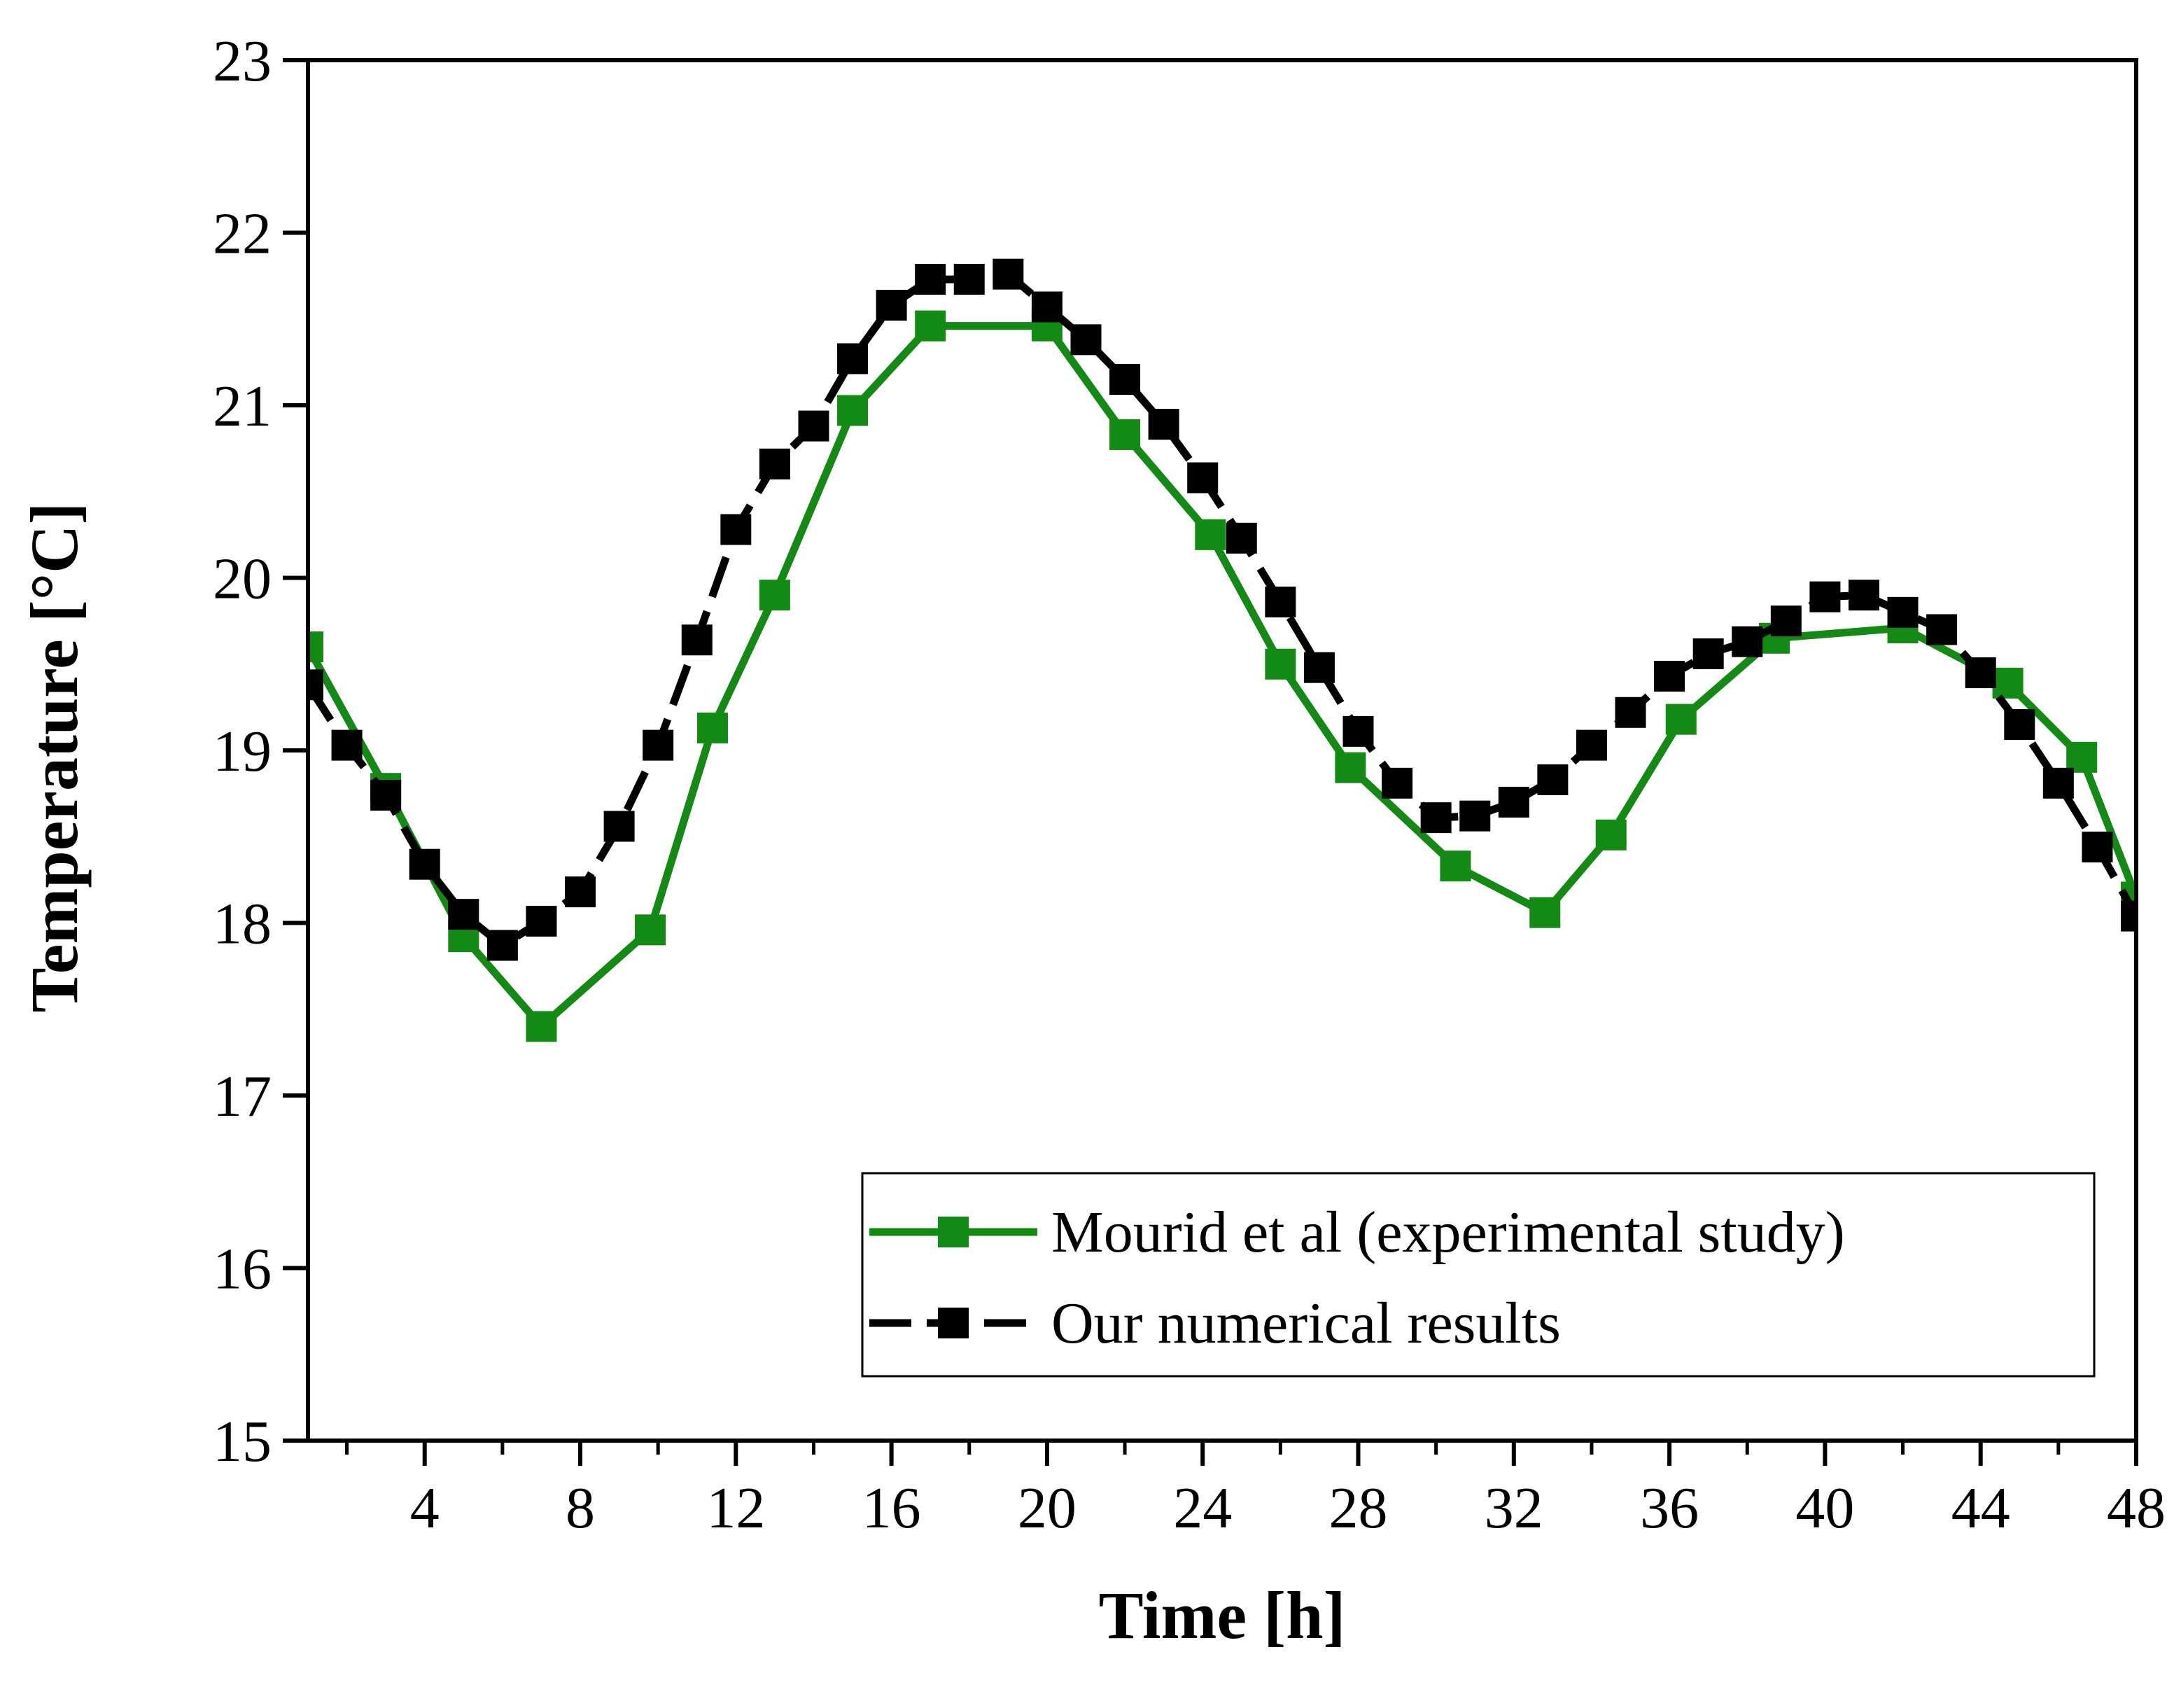  I want to click on y-tick-label: 23, so click(243, 61).